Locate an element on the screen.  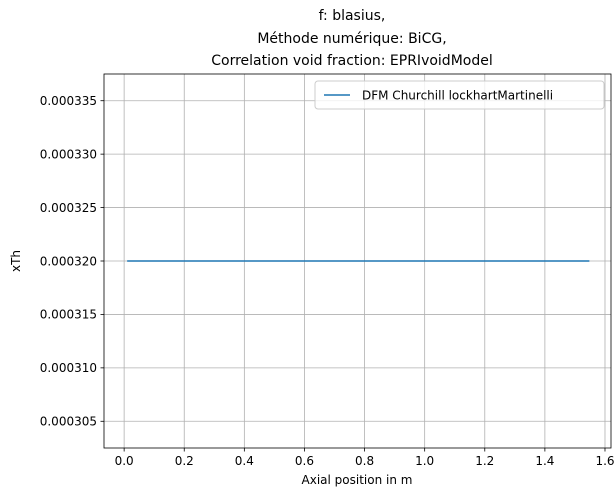
legend-box is located at coordinates (459, 95).